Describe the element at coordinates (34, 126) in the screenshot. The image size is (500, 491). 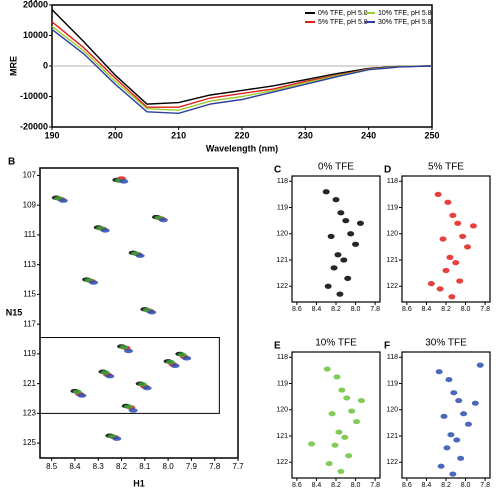
I see `y-tick-label: -20000` at that location.